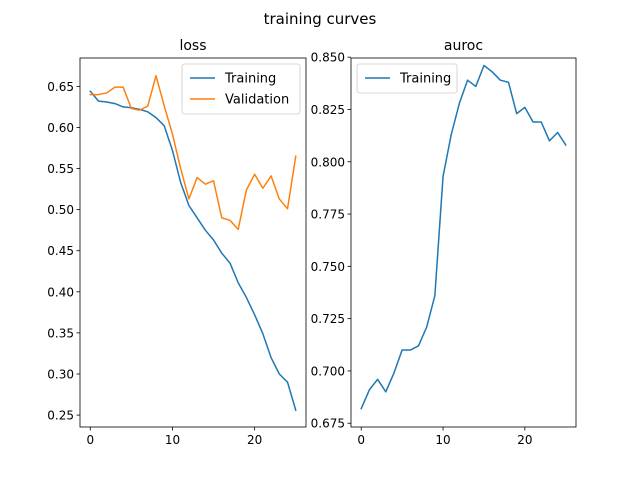 The image size is (640, 480). I want to click on y-tick-label: 0.850, so click(328, 58).